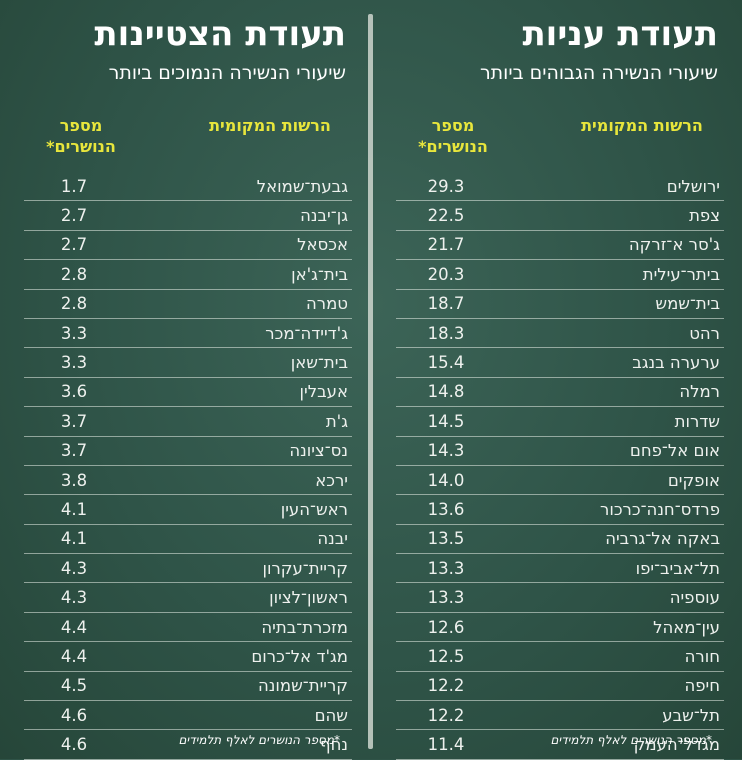 The width and height of the screenshot is (742, 760). What do you see at coordinates (331, 480) in the screenshot?
I see `authority-name: ירכא` at bounding box center [331, 480].